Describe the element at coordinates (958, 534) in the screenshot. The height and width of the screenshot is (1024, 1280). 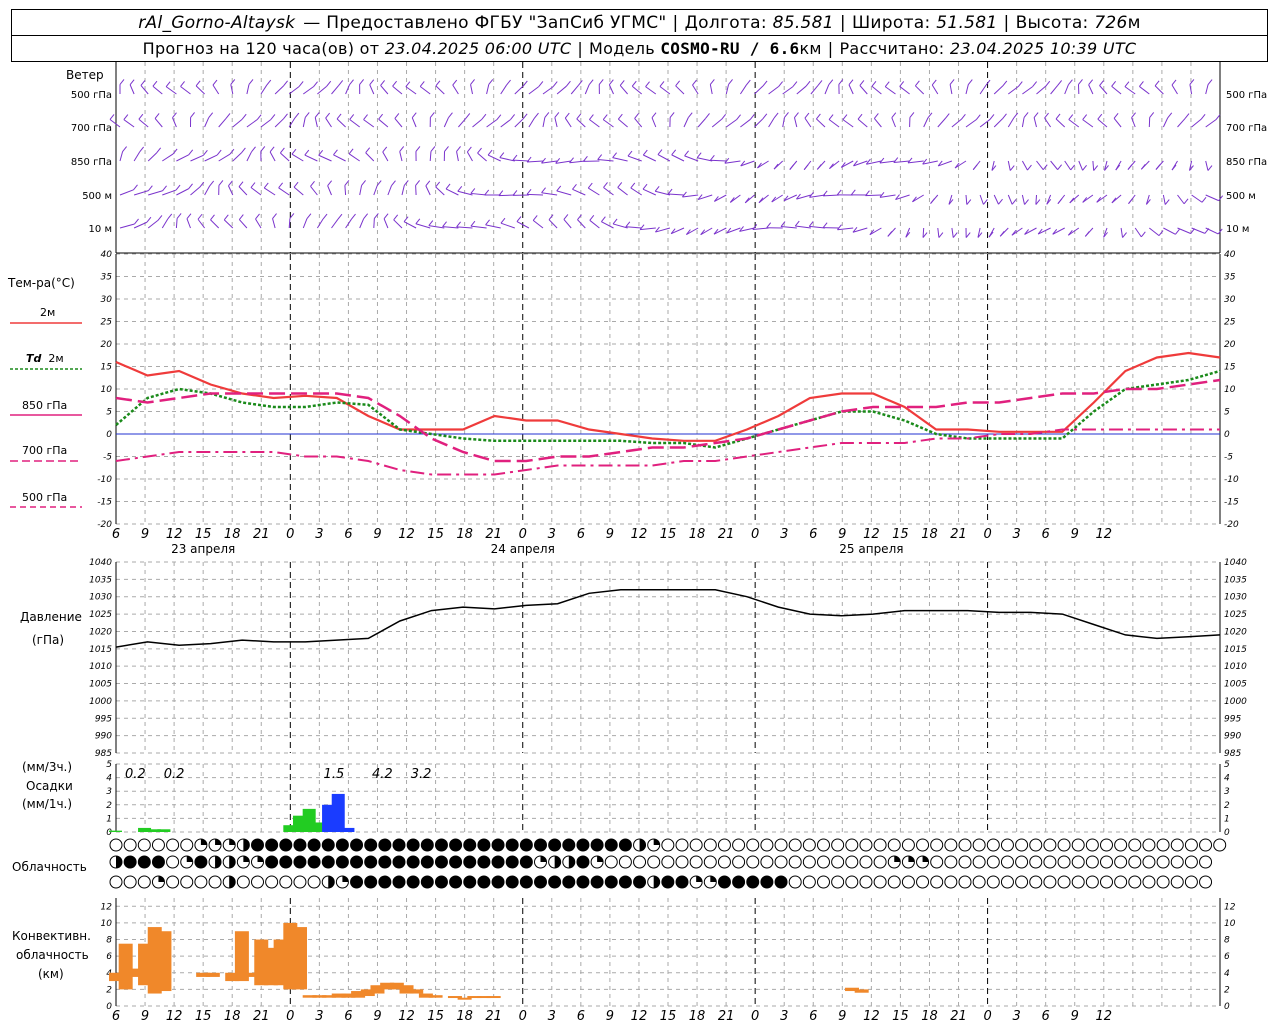
I see `temp-xtick: 21` at that location.